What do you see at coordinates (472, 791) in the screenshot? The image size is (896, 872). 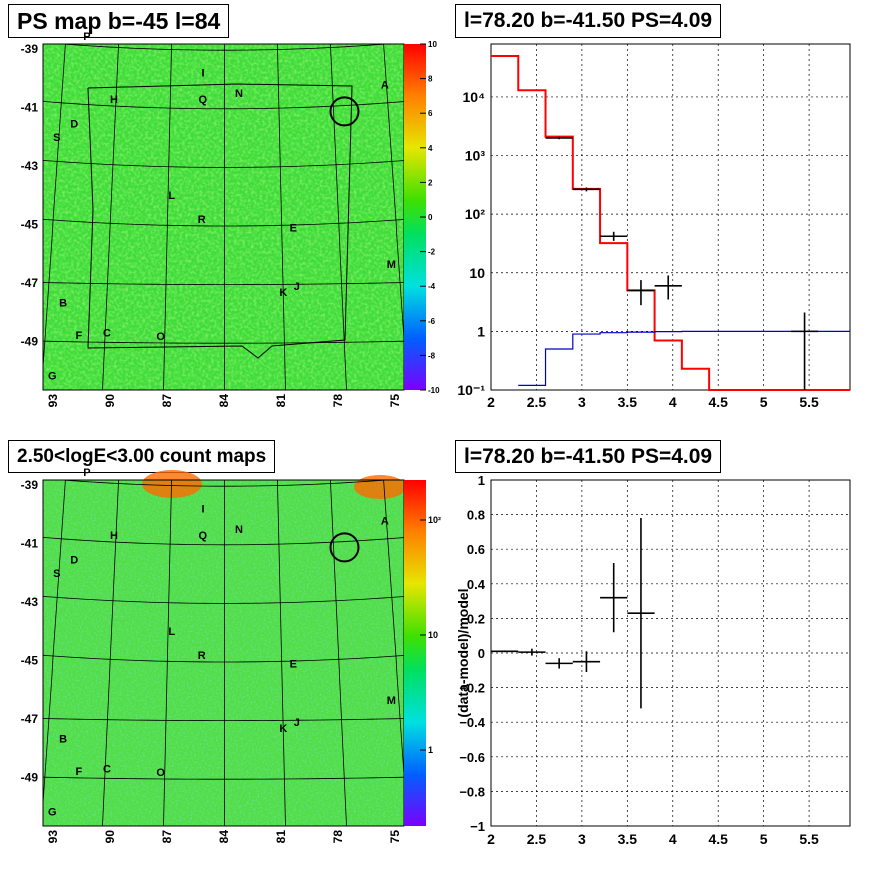 I see `residual-y-tick-label: −0.8` at bounding box center [472, 791].